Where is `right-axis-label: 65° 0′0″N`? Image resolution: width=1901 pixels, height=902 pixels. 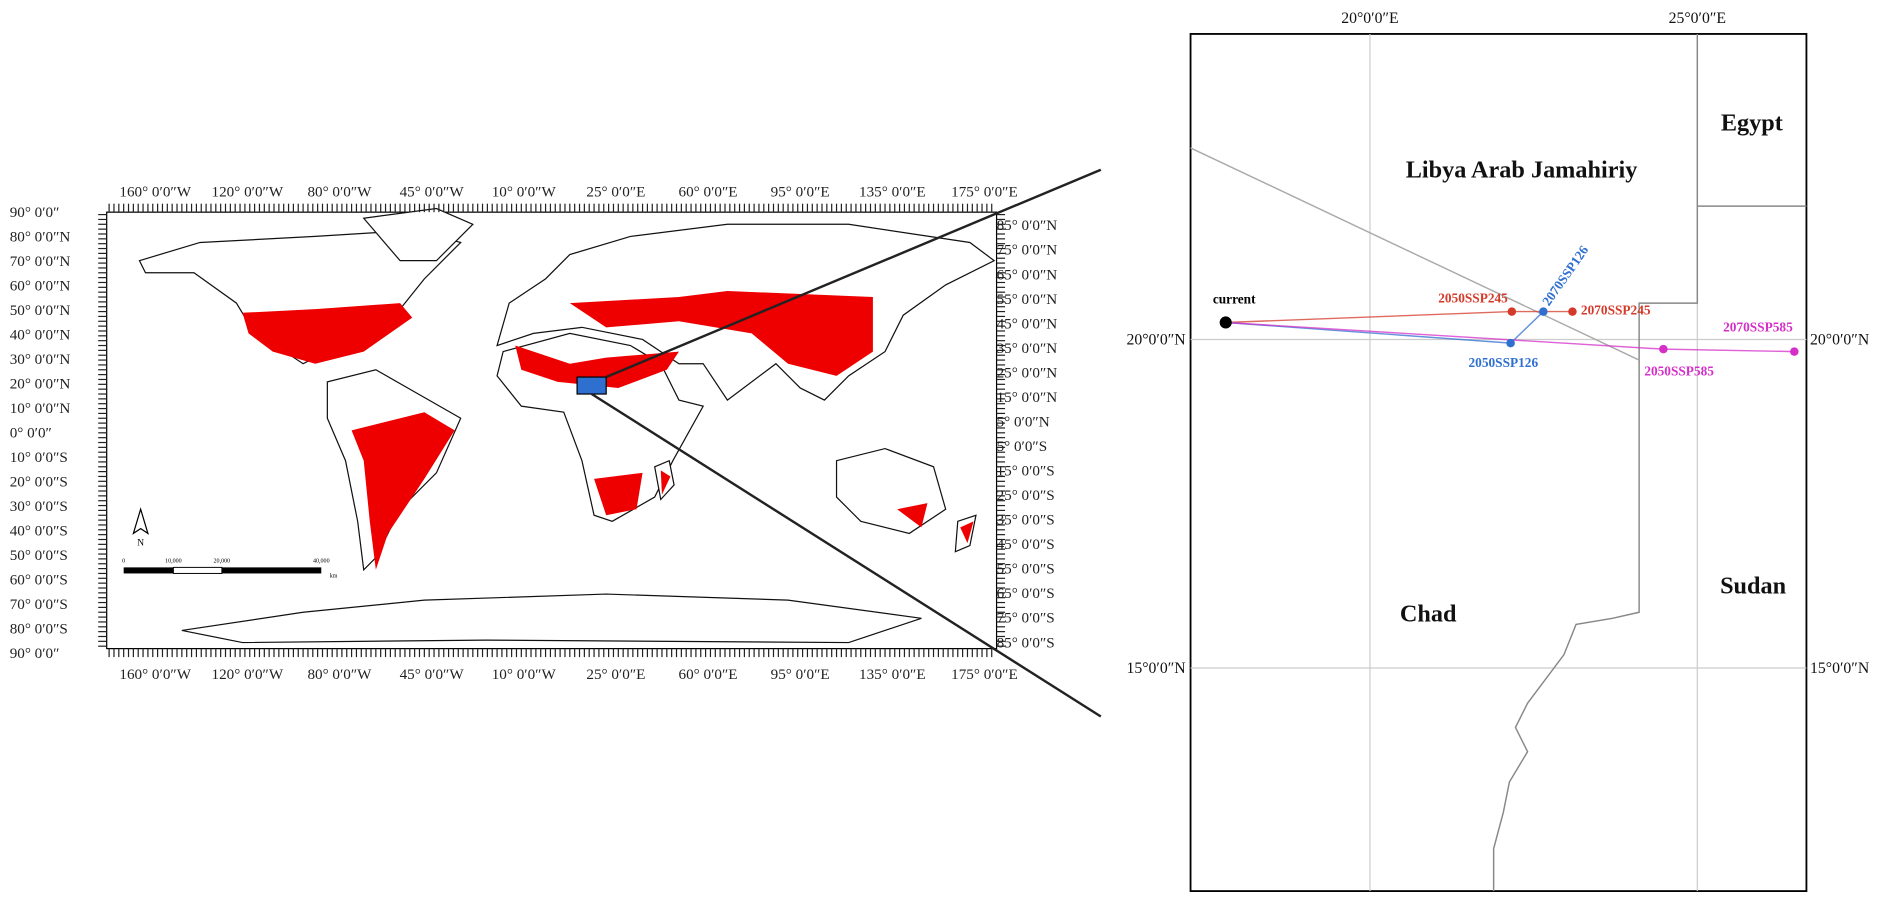
right-axis-label: 65° 0′0″N is located at coordinates (1027, 274).